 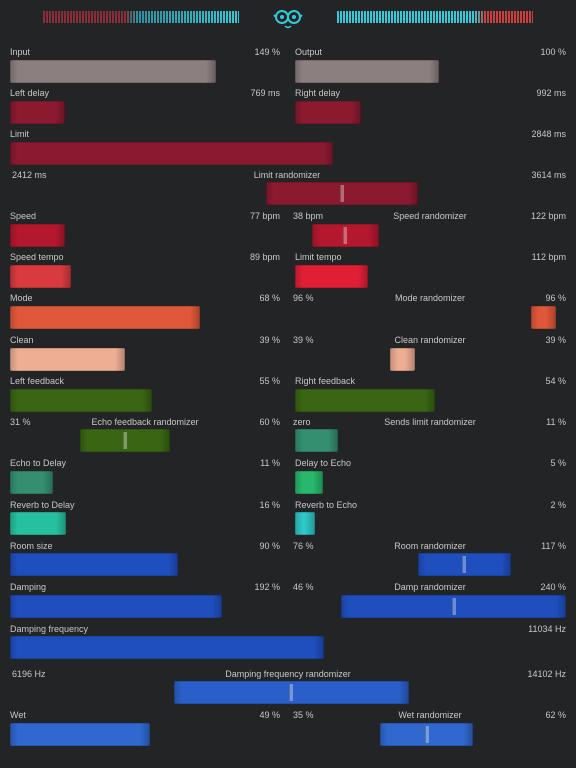 I want to click on wet-label: Wet, so click(x=18, y=715).